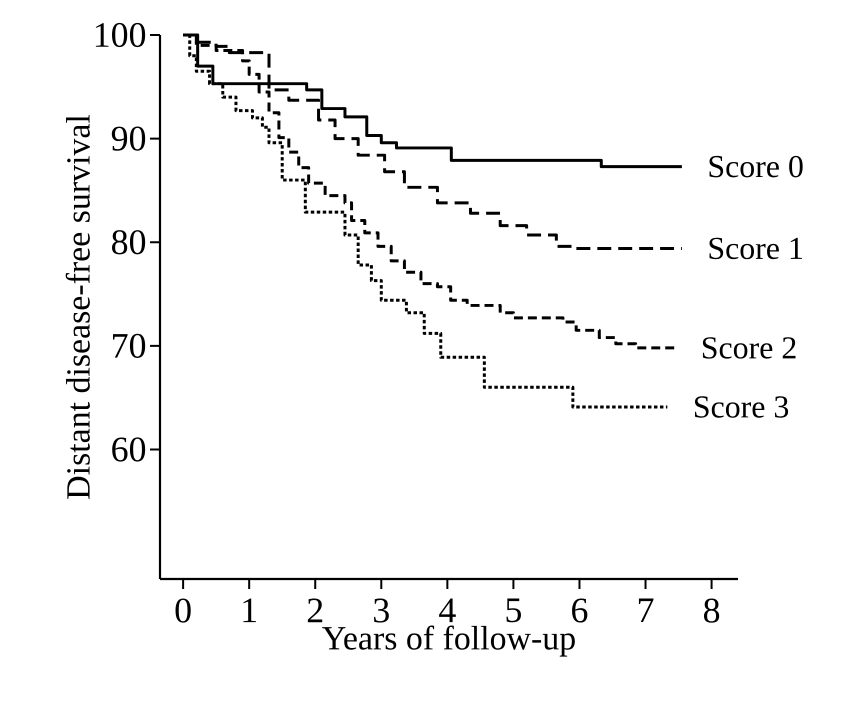 The width and height of the screenshot is (858, 713). Describe the element at coordinates (646, 610) in the screenshot. I see `x-tick-label: 7` at that location.